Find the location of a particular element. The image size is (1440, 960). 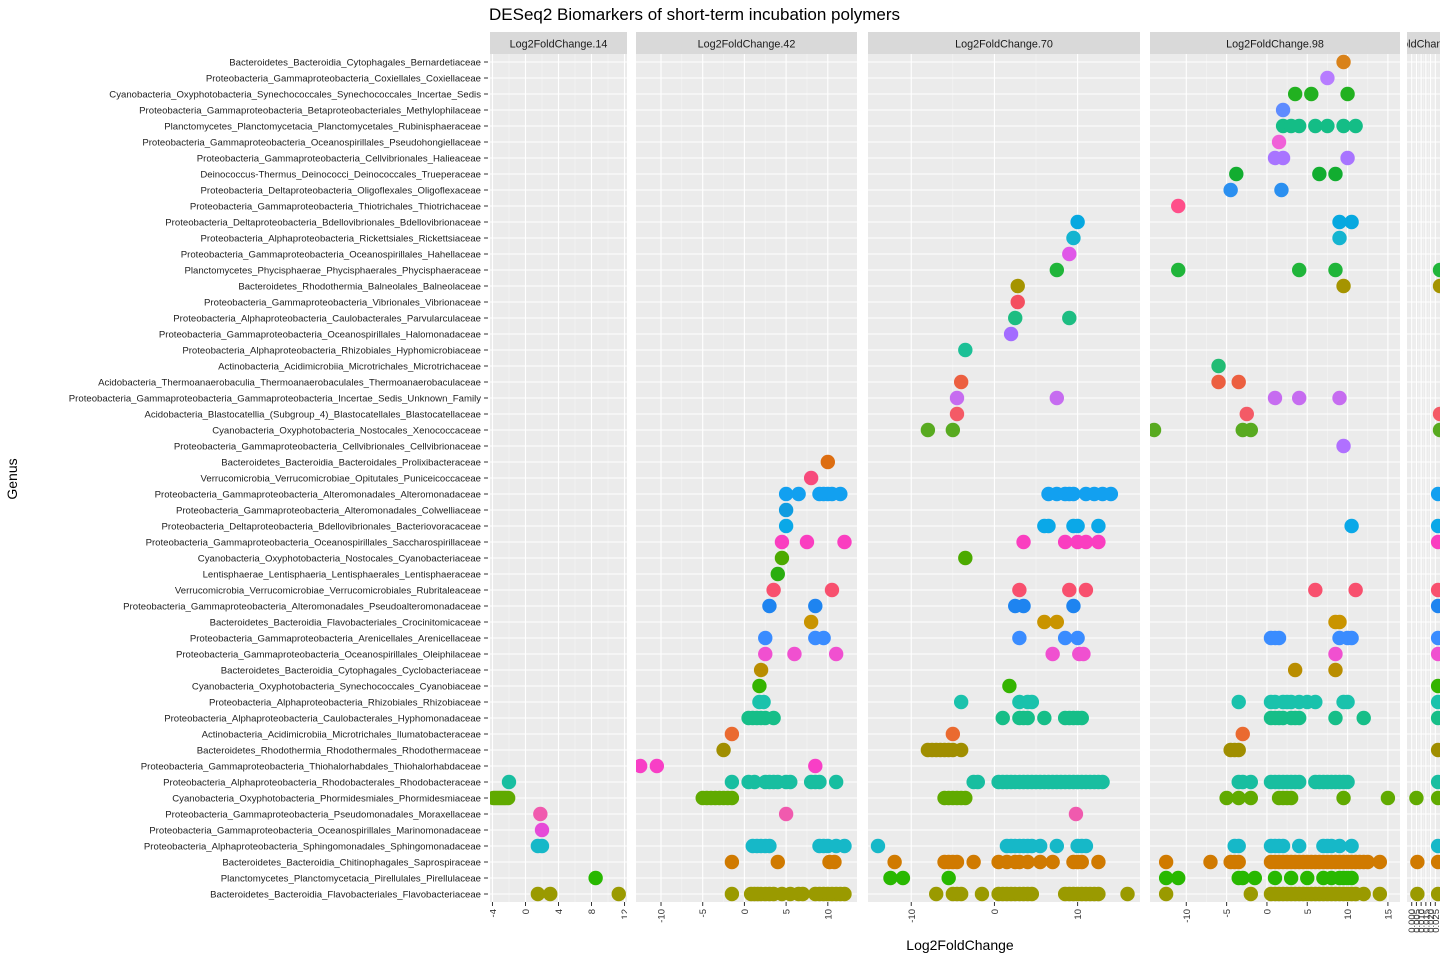

facet-strip-label: Log2FoldChange.14 is located at coordinates (559, 45).